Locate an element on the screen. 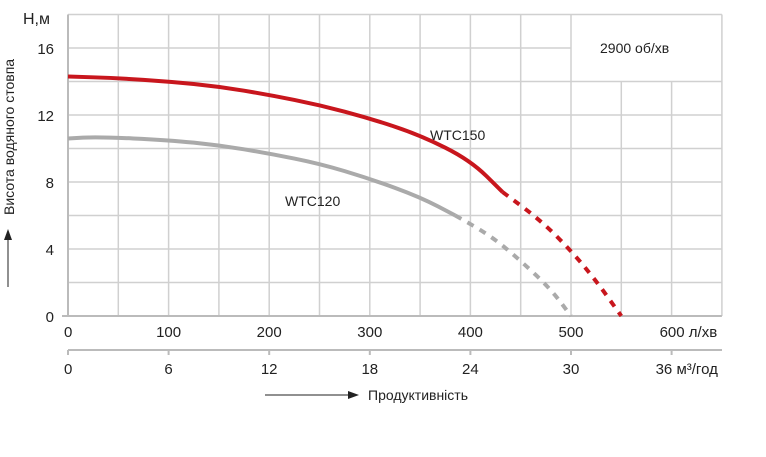 This screenshot has width=766, height=457. x-tick-label: 500 is located at coordinates (570, 332).